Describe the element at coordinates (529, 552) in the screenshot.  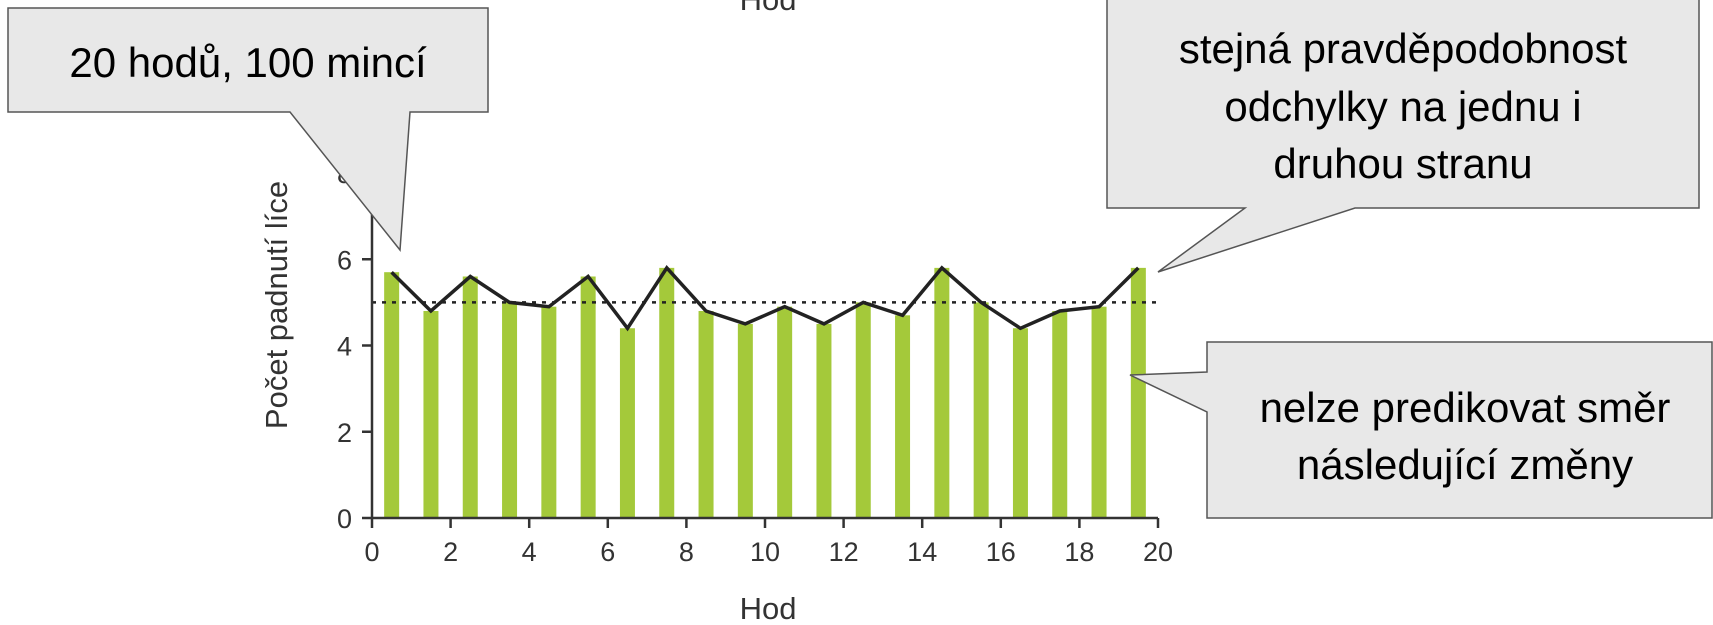
I see `x-tick-label-4: 4` at that location.